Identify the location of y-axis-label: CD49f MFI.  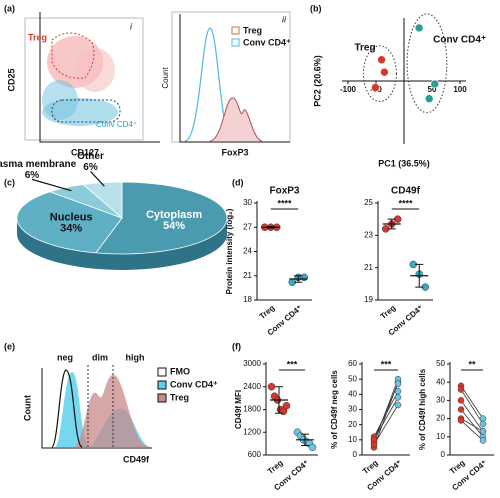
(238, 409).